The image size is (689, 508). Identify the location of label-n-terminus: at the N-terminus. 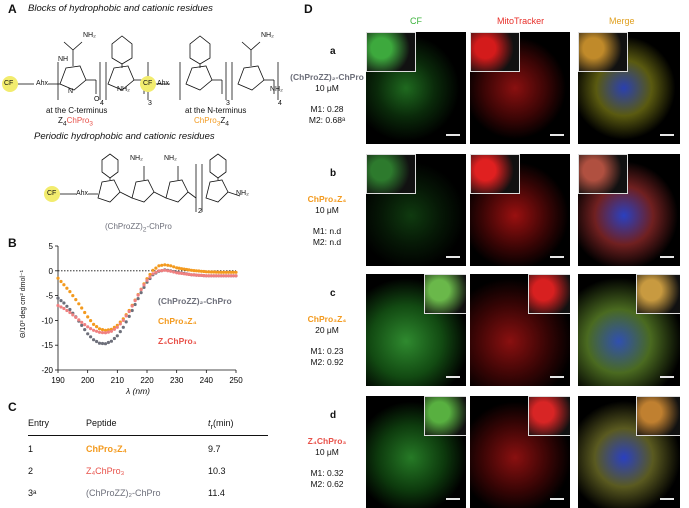
(216, 110).